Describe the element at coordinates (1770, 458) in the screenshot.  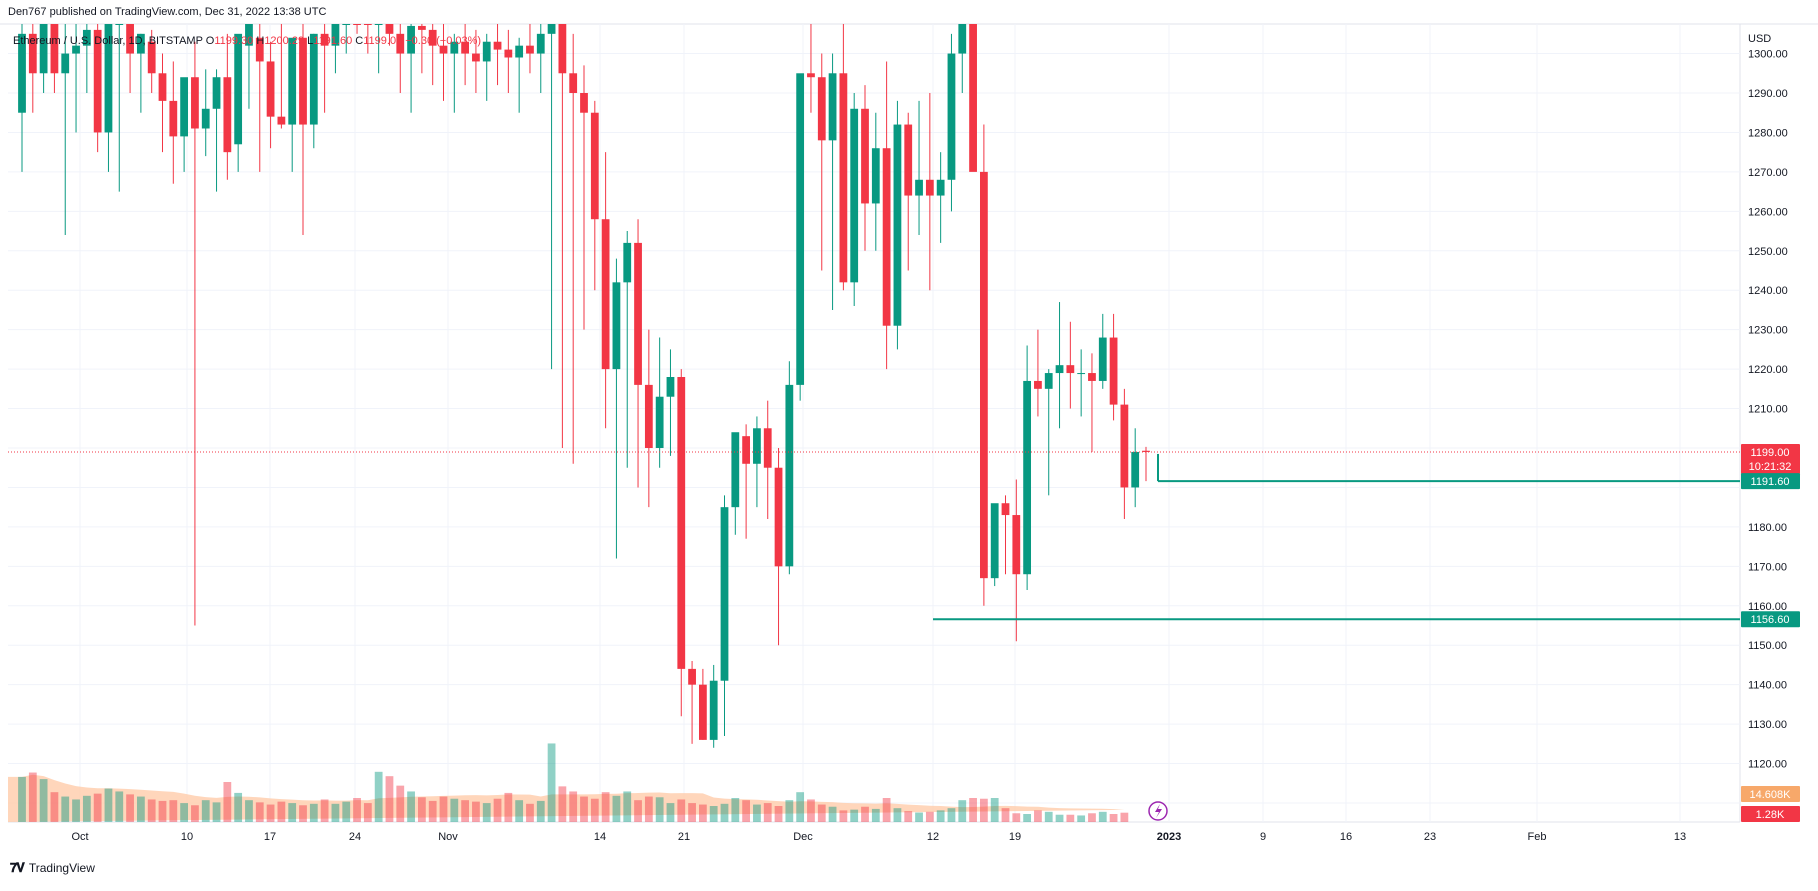
I see `last-price-badge: 1199.00 10:21:32` at that location.